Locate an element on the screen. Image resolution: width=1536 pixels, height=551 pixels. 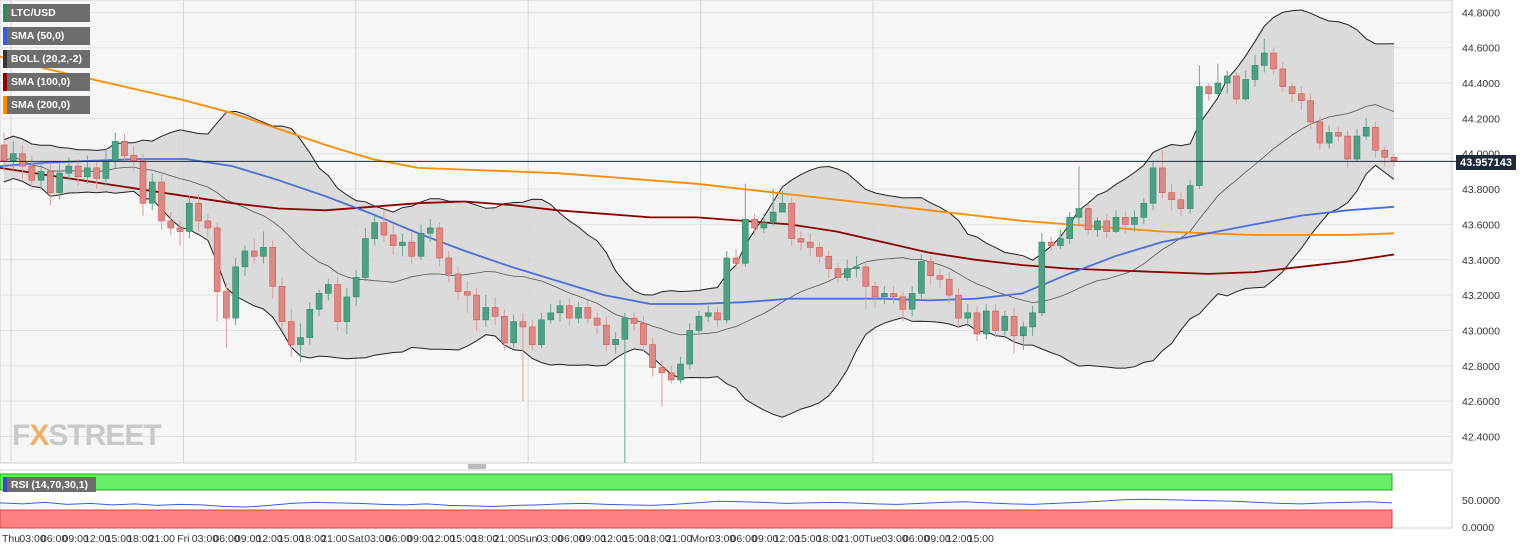
rsi-oversold-zone is located at coordinates (696, 519).